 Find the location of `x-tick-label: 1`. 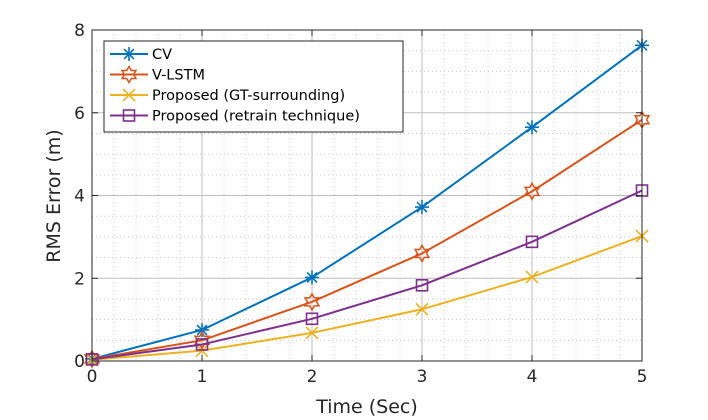

x-tick-label: 1 is located at coordinates (202, 377).